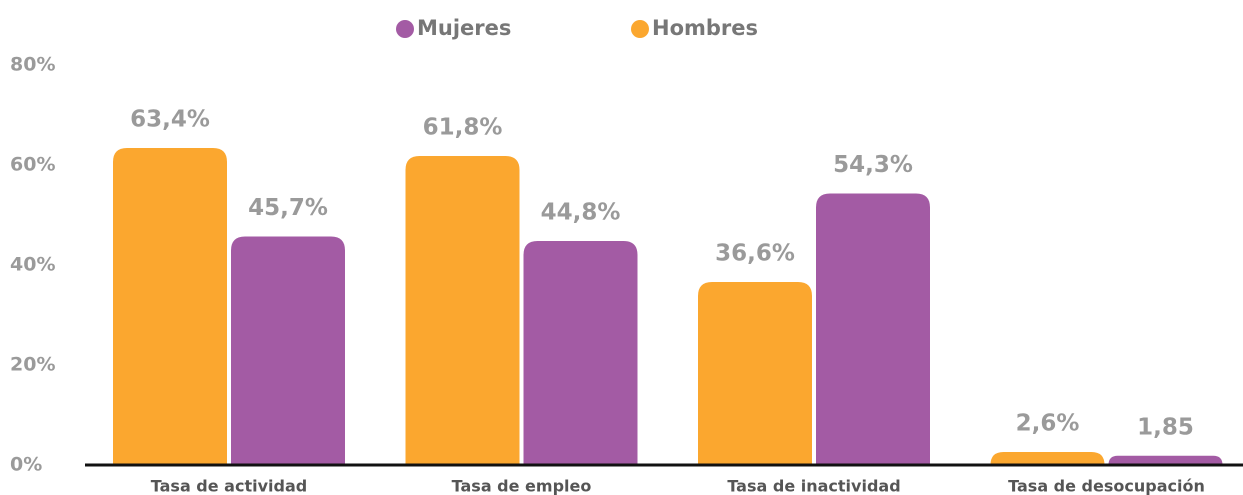 This screenshot has height=495, width=1243. What do you see at coordinates (873, 165) in the screenshot?
I see `value-label: 54,3%` at bounding box center [873, 165].